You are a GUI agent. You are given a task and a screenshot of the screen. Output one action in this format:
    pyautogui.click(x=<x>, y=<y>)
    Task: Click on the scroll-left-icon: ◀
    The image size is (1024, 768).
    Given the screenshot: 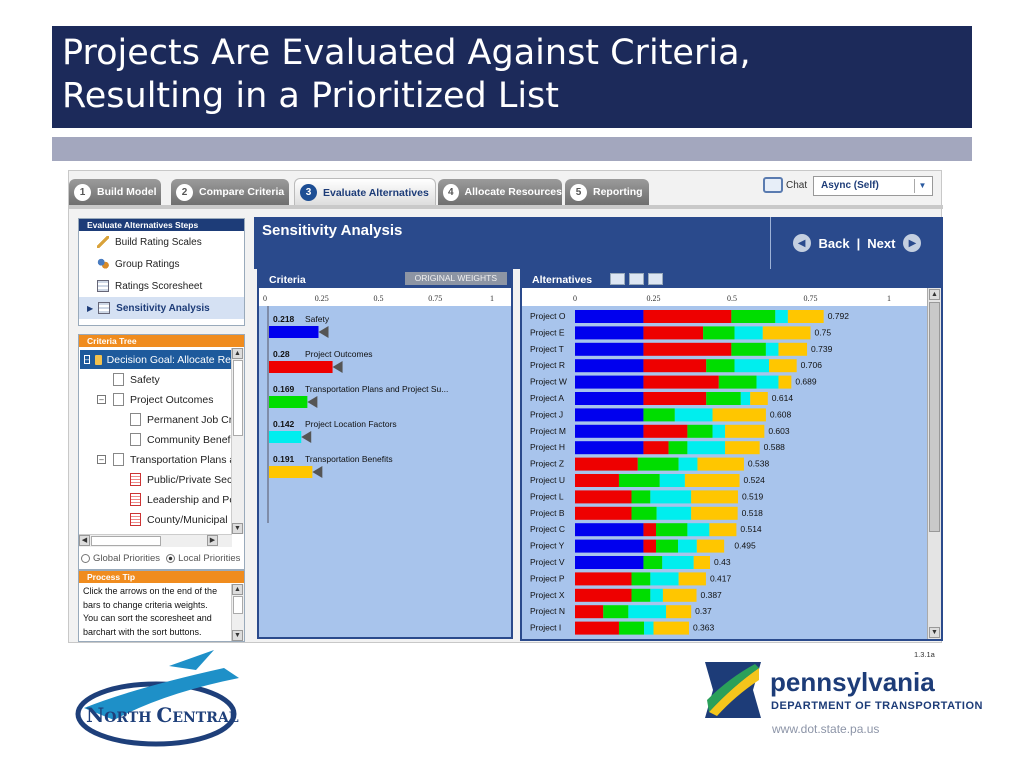 What is the action you would take?
    pyautogui.click(x=84, y=540)
    